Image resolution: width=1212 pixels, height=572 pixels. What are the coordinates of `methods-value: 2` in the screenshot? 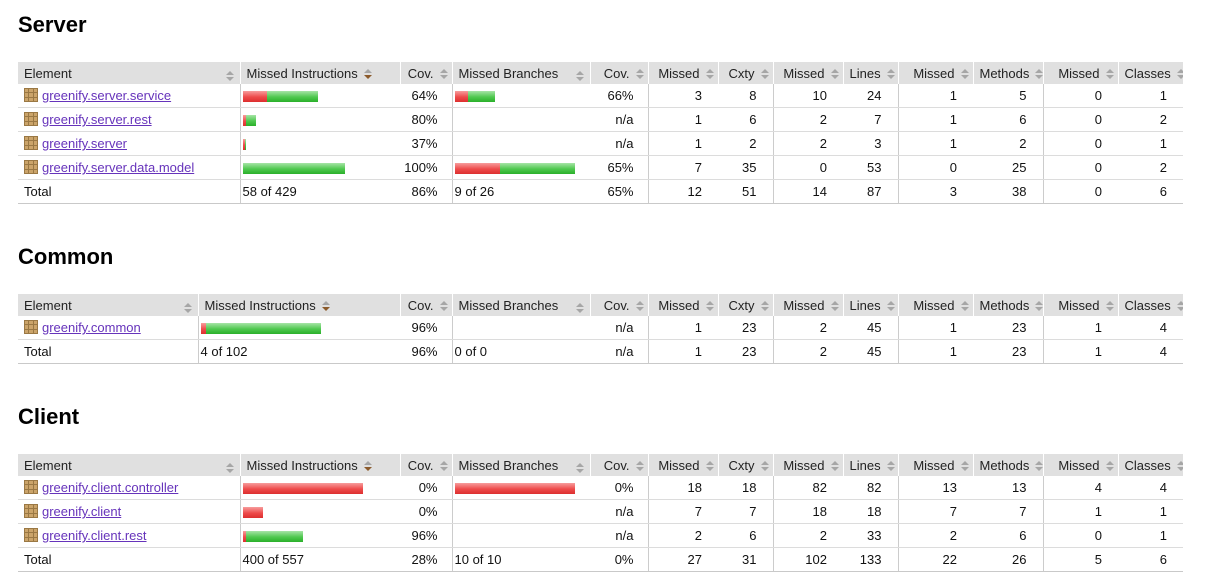 It's located at (1008, 143).